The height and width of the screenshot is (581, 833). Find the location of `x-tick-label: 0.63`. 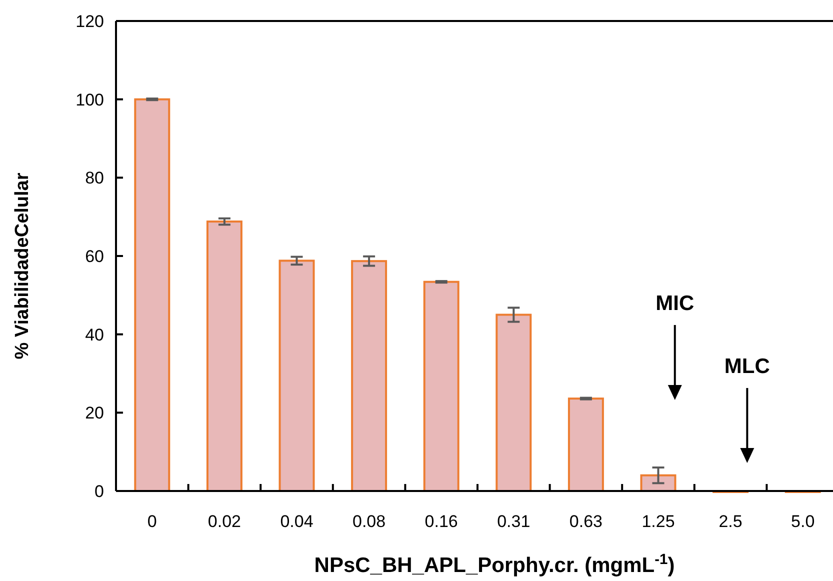

x-tick-label: 0.63 is located at coordinates (585, 521).